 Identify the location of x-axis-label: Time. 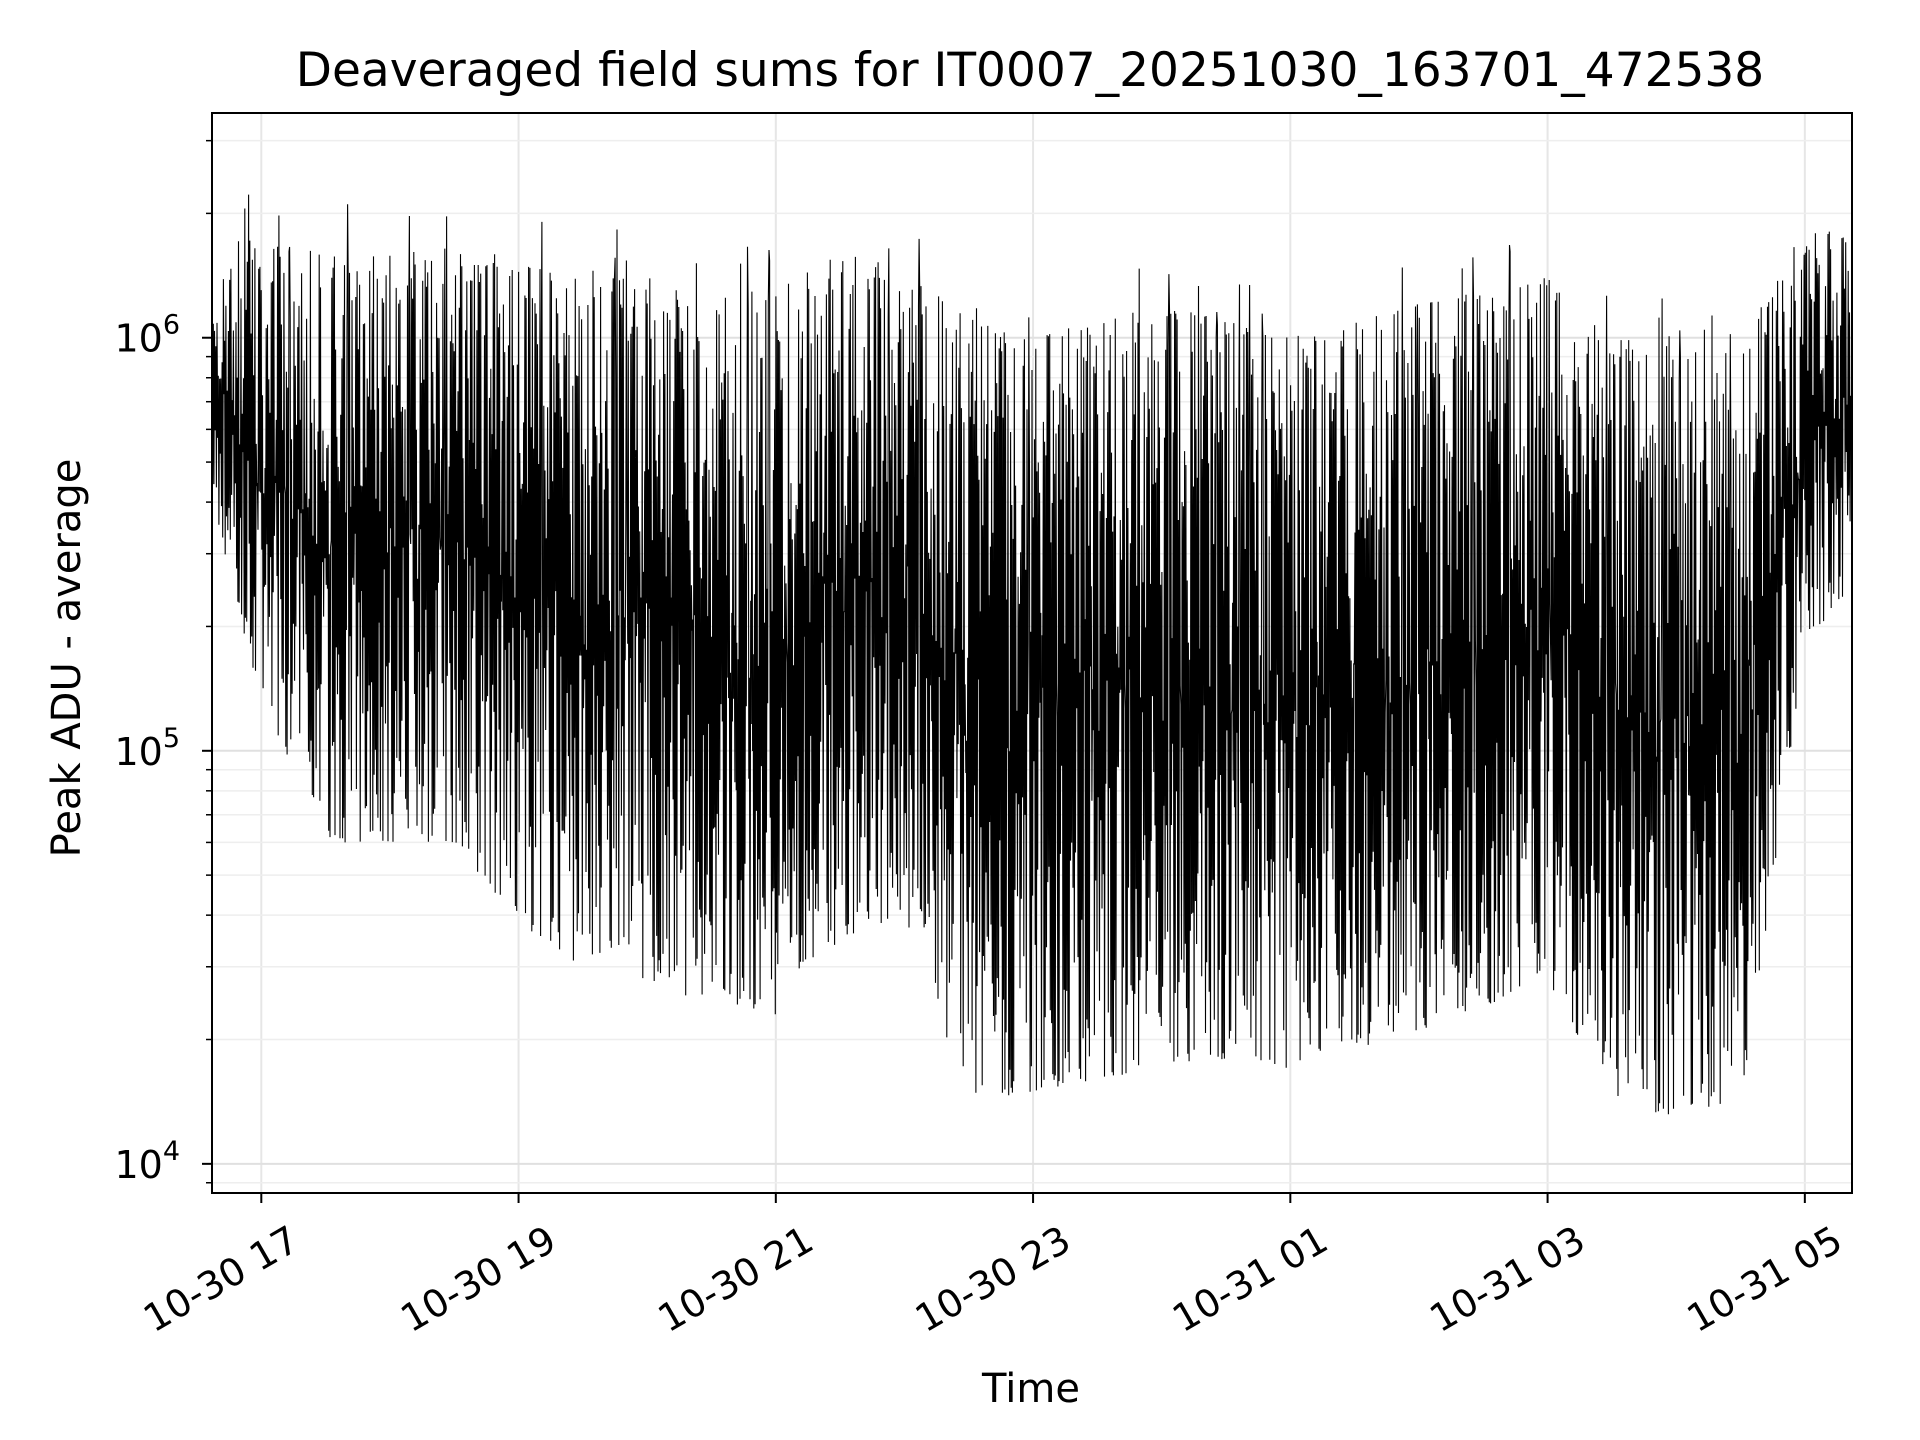
(1030, 1389).